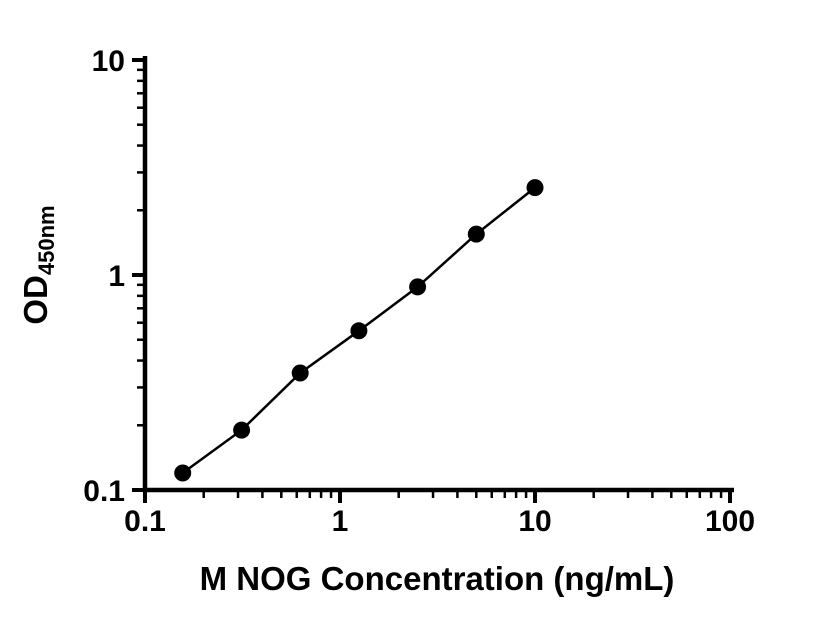 Image resolution: width=816 pixels, height=640 pixels. What do you see at coordinates (108, 61) in the screenshot?
I see `y-tick-label: 10` at bounding box center [108, 61].